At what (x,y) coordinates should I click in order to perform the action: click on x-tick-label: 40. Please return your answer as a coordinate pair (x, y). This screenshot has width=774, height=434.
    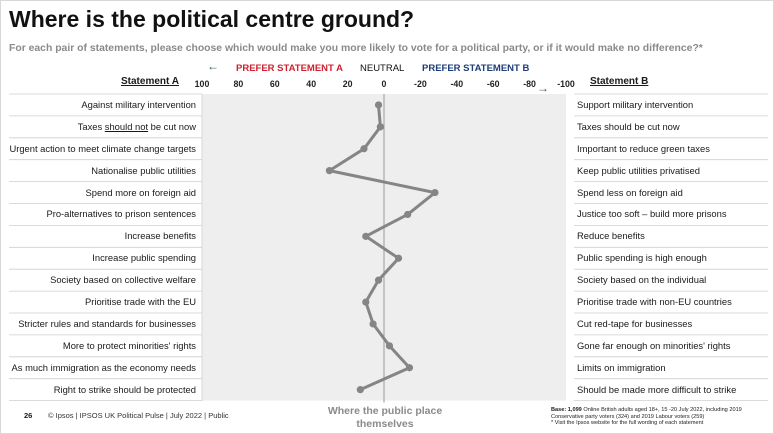
    Looking at the image, I should click on (311, 84).